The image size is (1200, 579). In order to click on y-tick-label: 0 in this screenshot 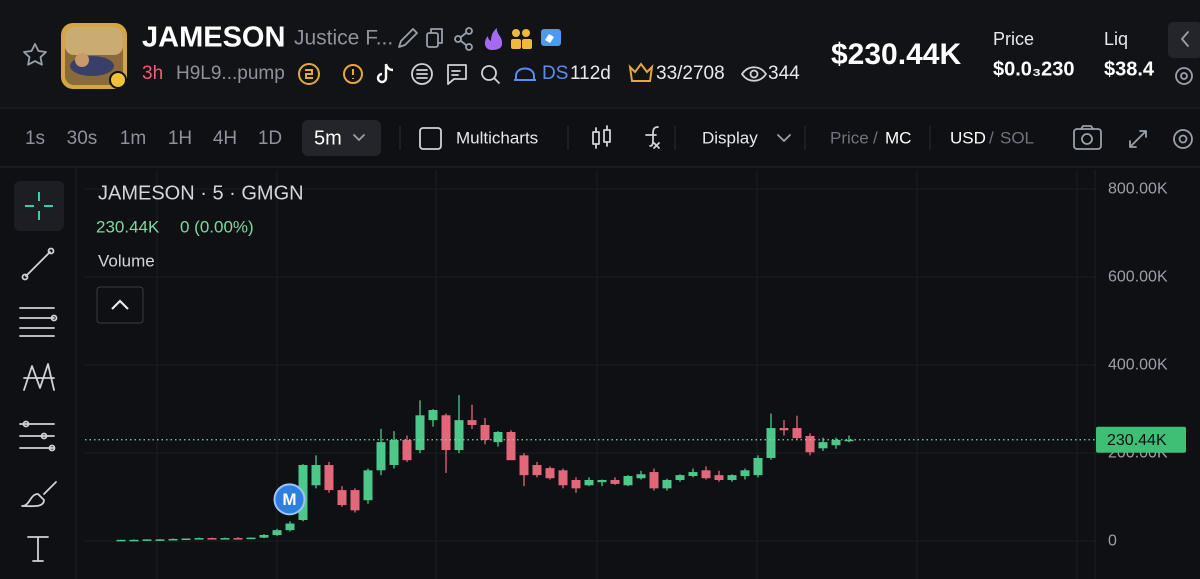, I will do `click(1112, 540)`.